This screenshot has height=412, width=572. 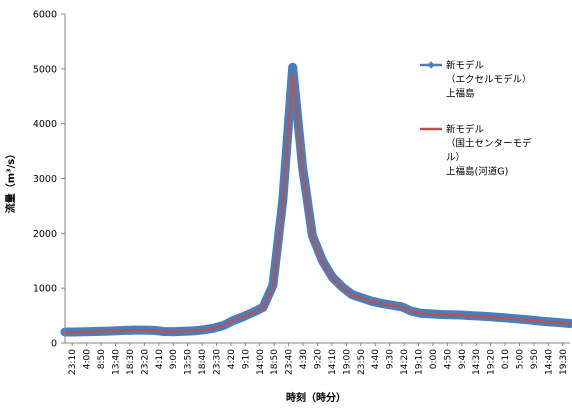 What do you see at coordinates (506, 359) in the screenshot?
I see `x-tick-label: 0:10` at bounding box center [506, 359].